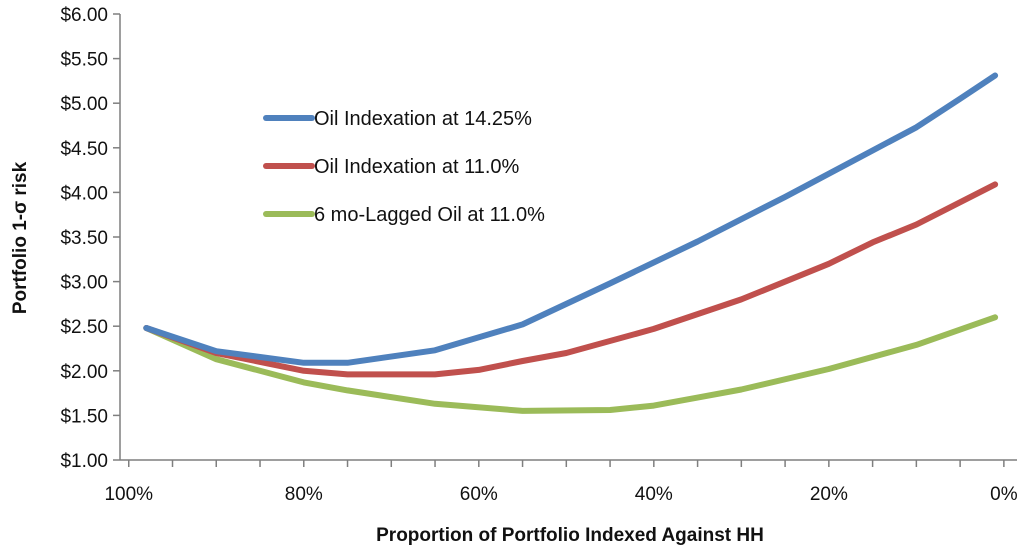 The image size is (1023, 551). I want to click on legend-label: 6 mo-Lagged Oil at 11.0%, so click(429, 215).